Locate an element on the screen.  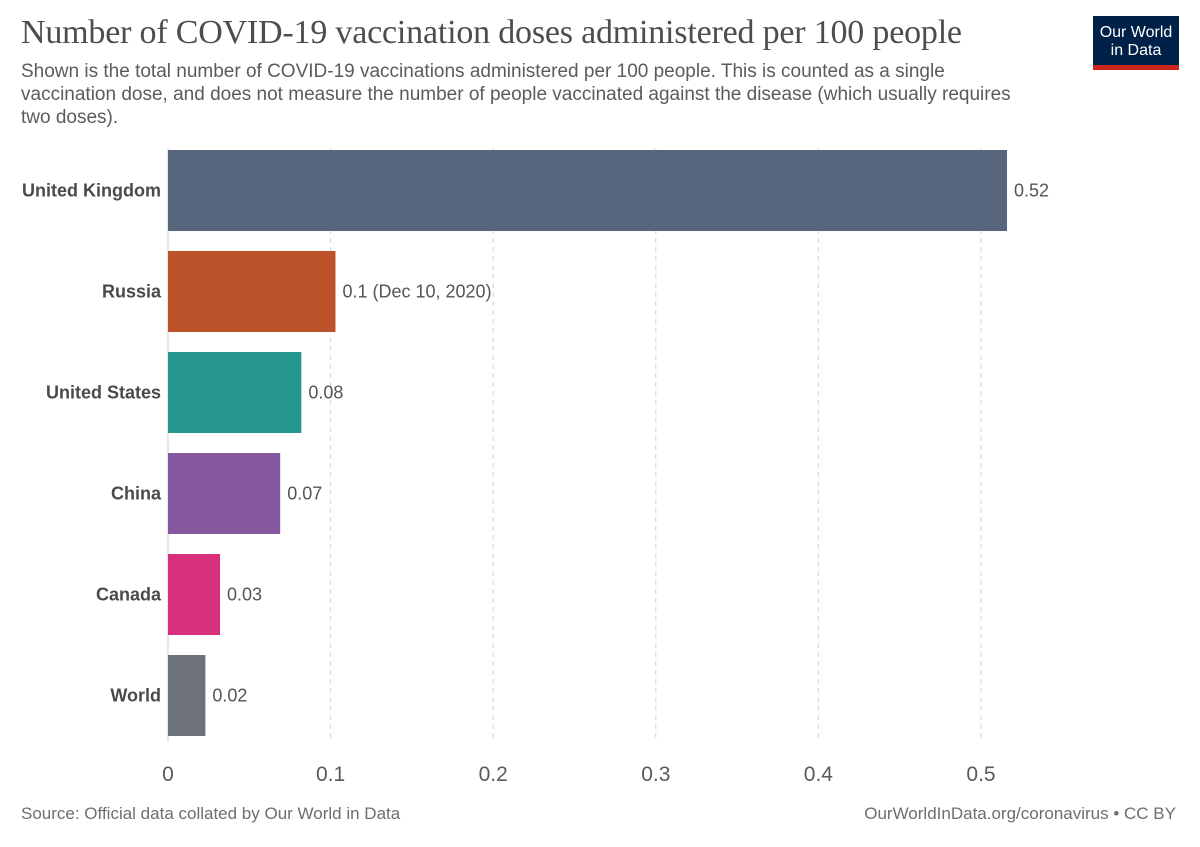
x-tick-label: 0.3 is located at coordinates (655, 774).